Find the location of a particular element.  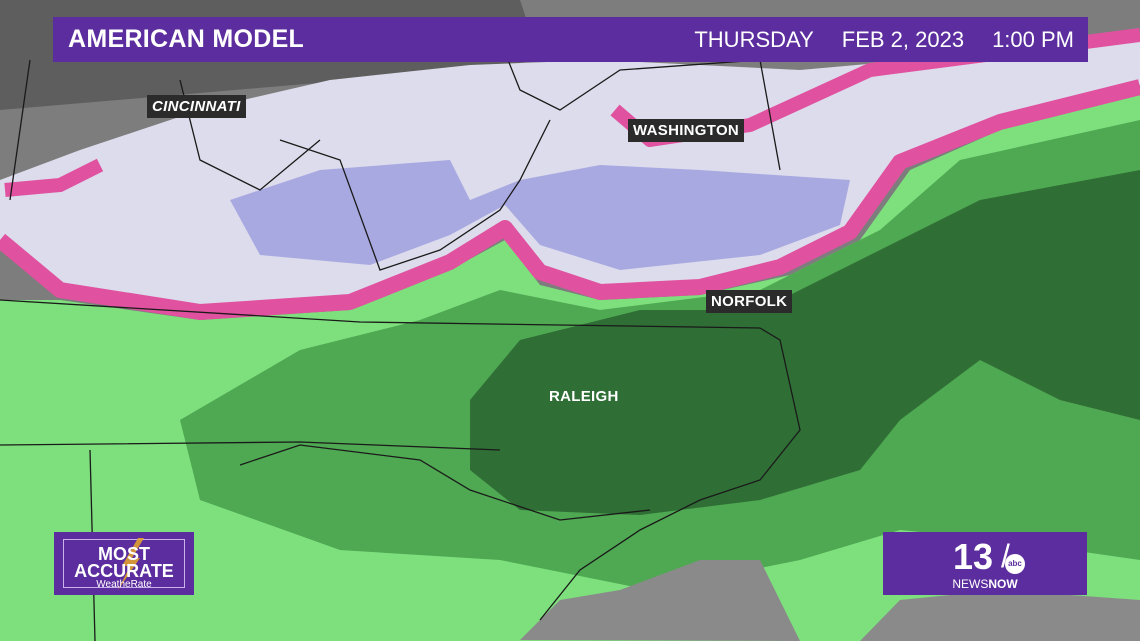

forecast-time: 1:00 PM is located at coordinates (1033, 39).